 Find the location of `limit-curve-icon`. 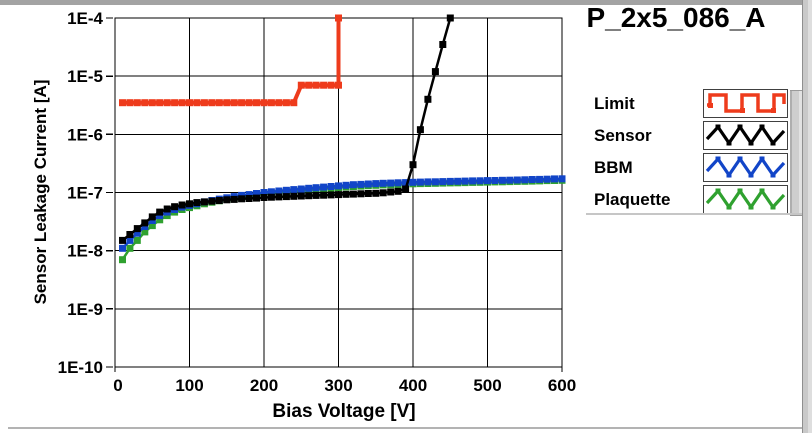

limit-curve-icon is located at coordinates (745, 103).